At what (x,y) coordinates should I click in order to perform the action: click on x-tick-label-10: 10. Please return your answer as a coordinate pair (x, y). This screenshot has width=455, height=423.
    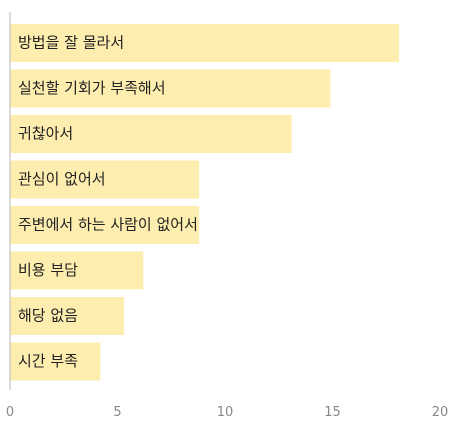
    Looking at the image, I should click on (225, 412).